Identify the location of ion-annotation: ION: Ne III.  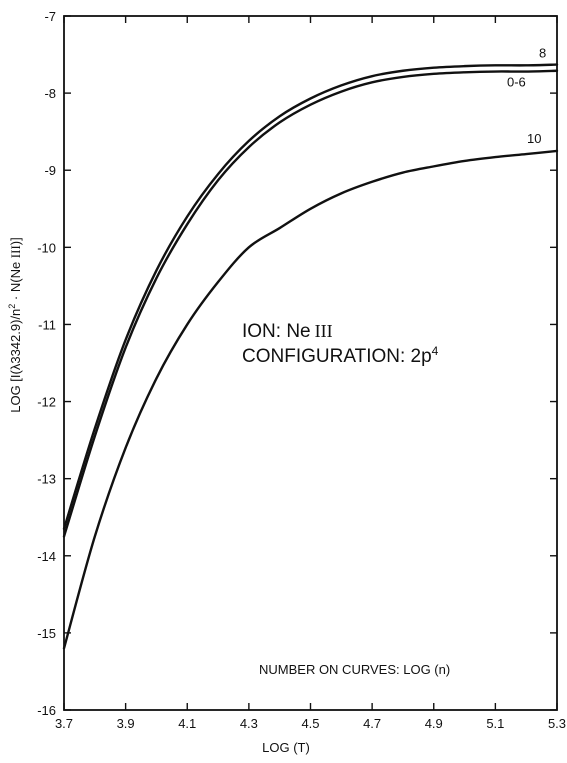
(287, 331).